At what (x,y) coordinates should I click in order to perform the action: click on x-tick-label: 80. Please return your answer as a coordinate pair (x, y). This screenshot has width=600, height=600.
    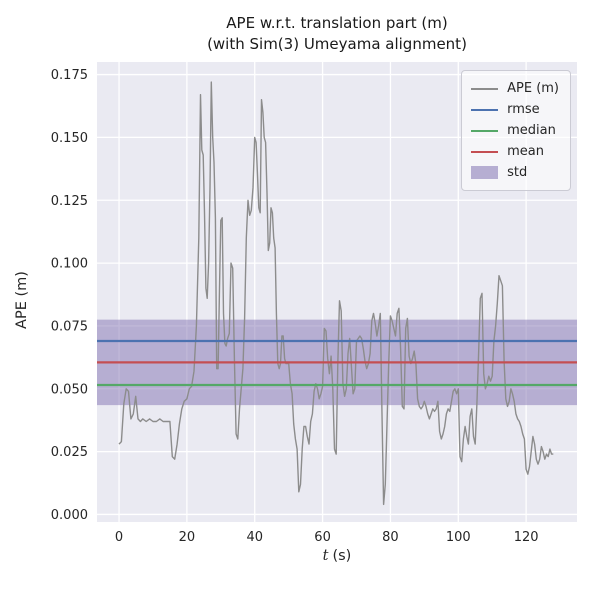
    Looking at the image, I should click on (390, 537).